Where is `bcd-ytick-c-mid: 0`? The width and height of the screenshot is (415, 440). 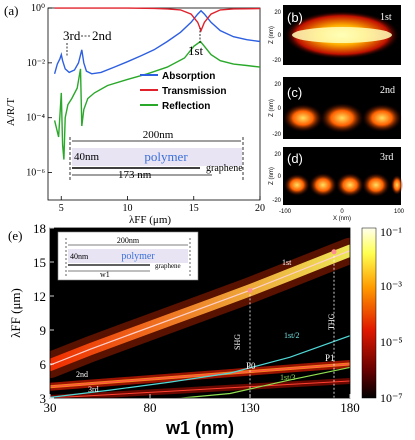 bcd-ytick-c-mid: 0 is located at coordinates (280, 109).